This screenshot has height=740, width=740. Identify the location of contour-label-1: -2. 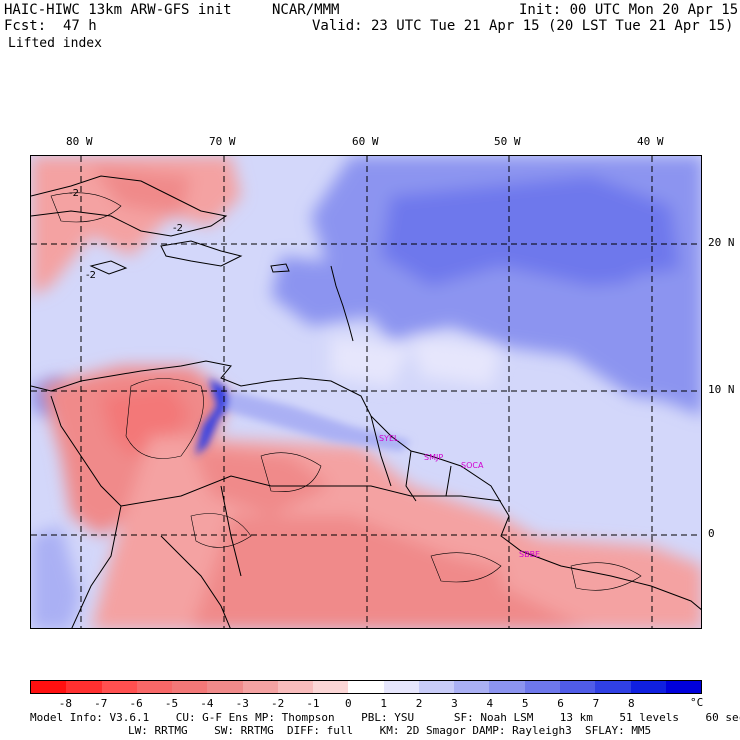
(74, 193).